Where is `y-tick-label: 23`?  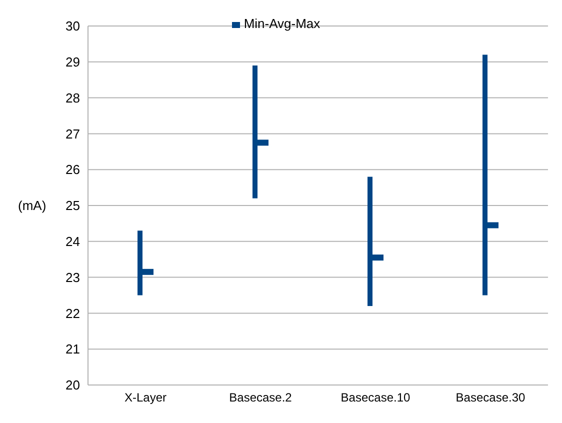 y-tick-label: 23 is located at coordinates (73, 277).